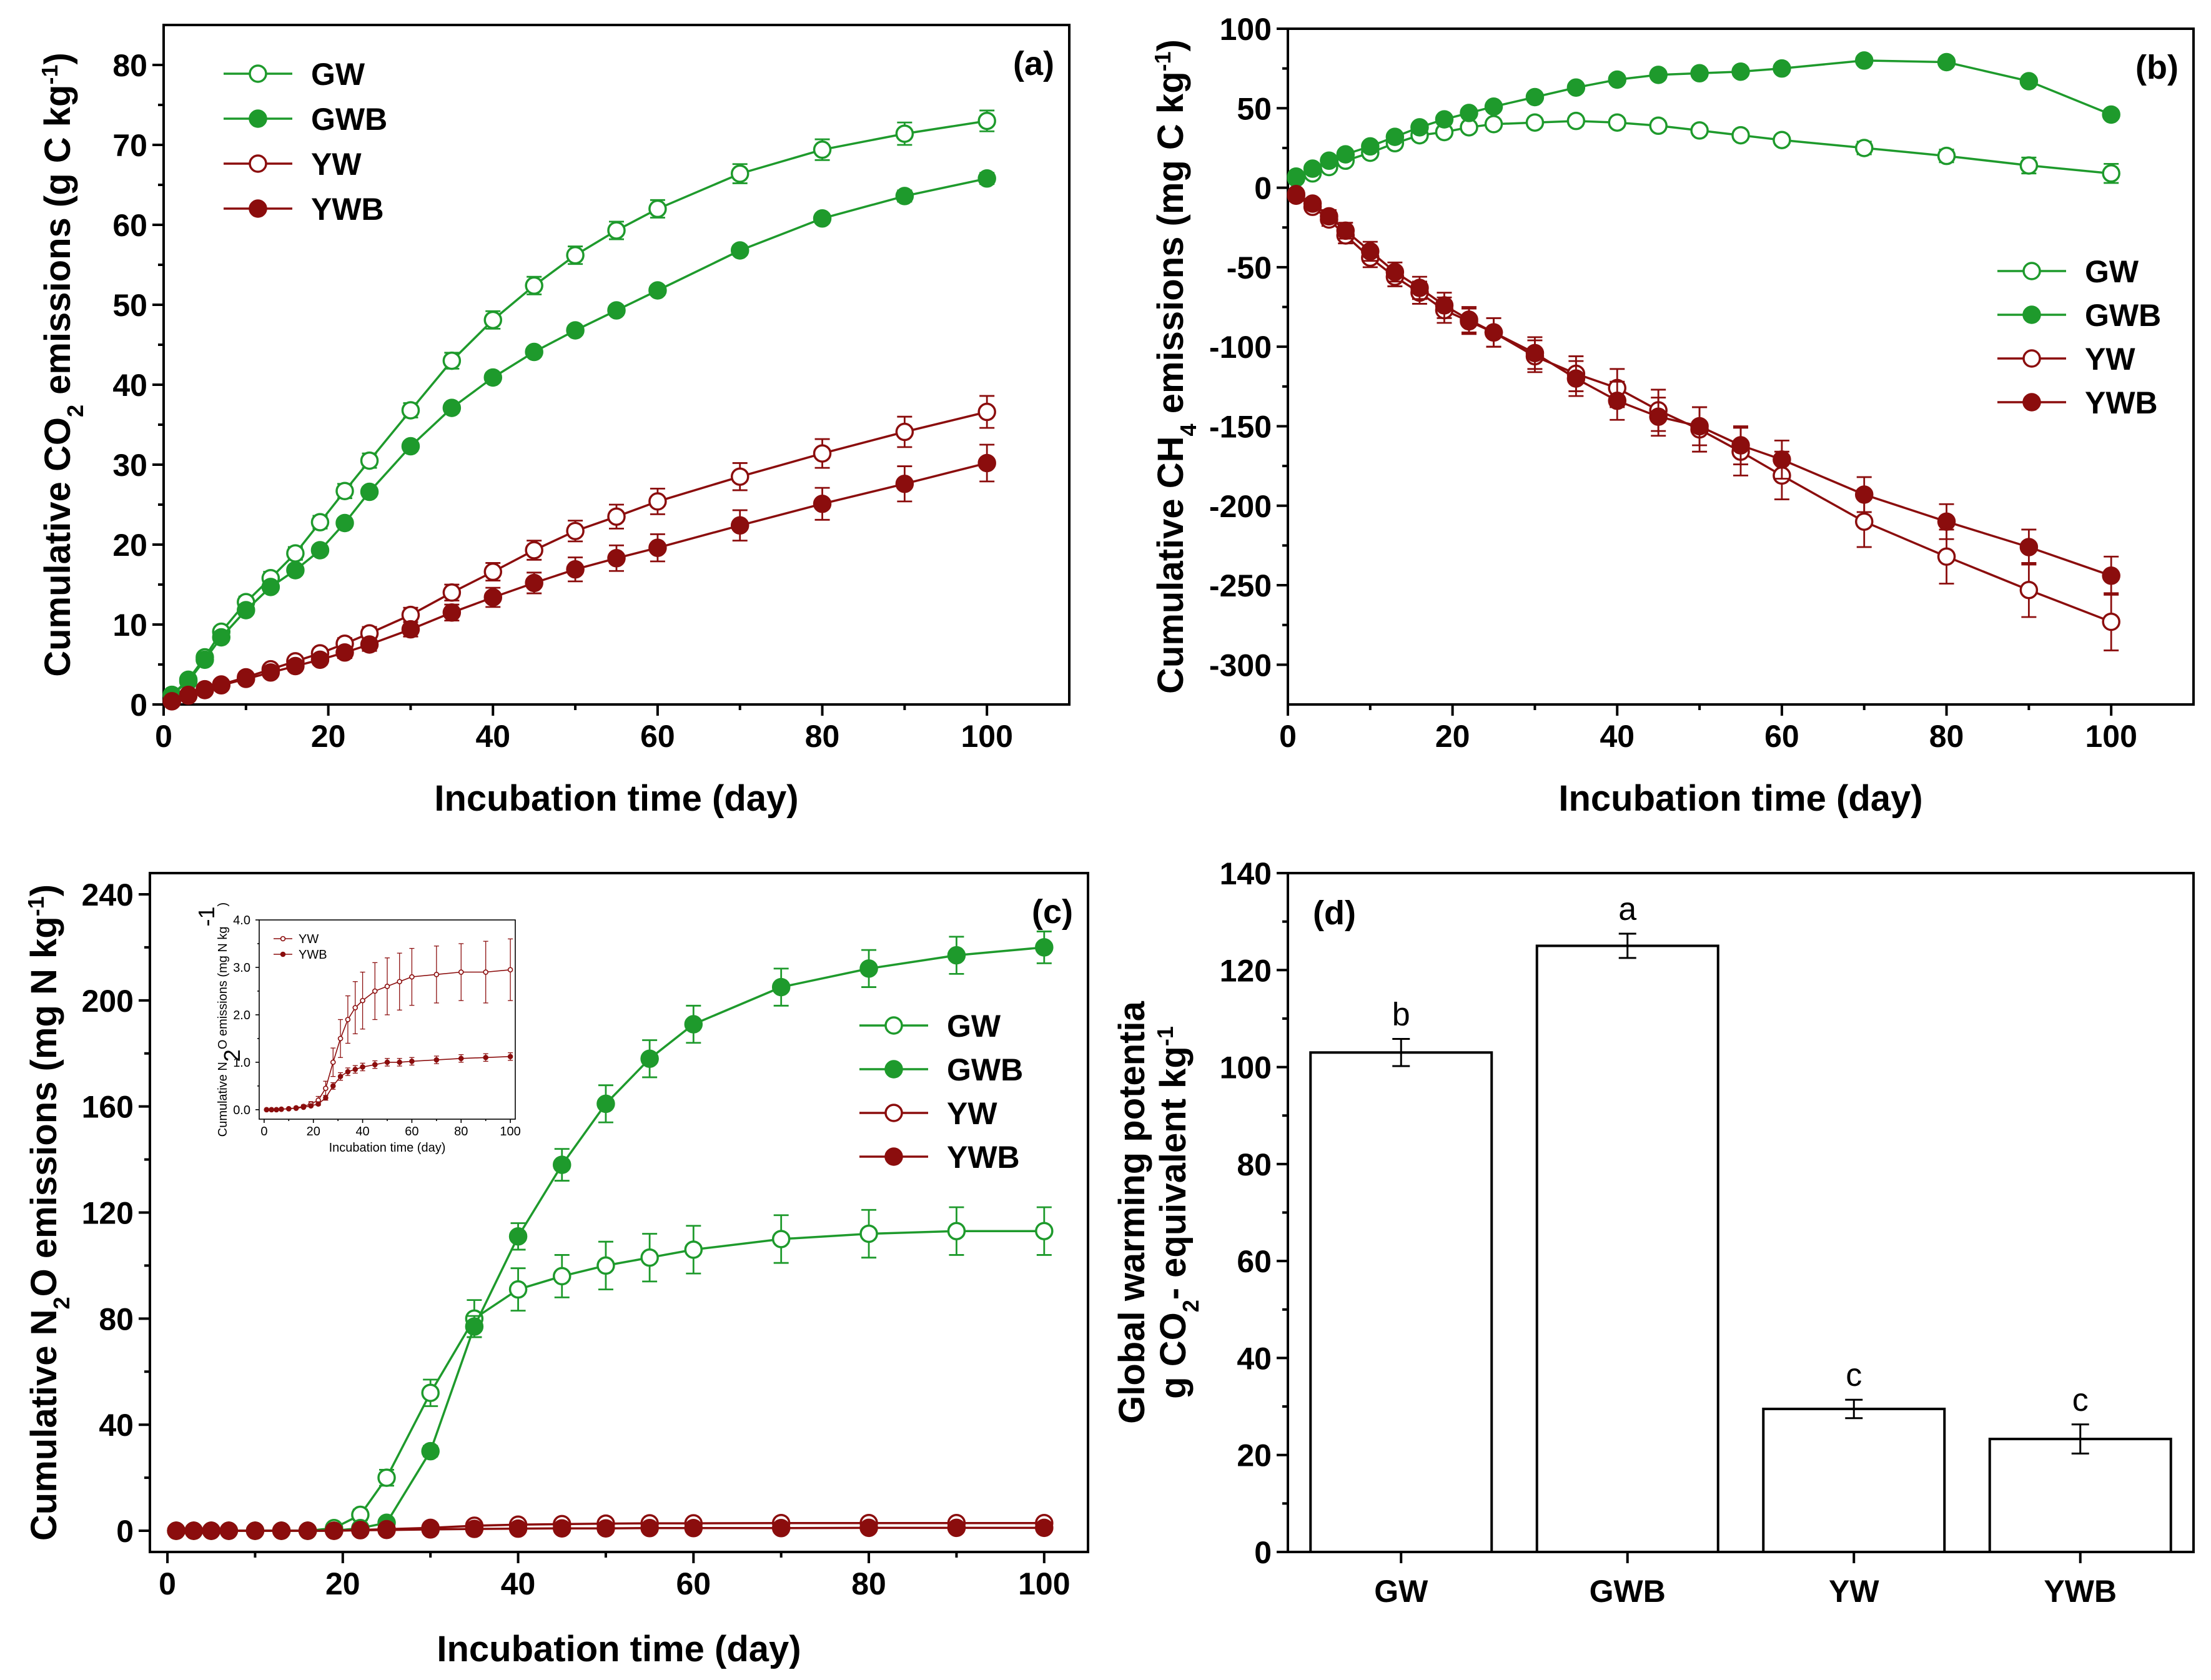 This screenshot has height=1680, width=2211. What do you see at coordinates (1254, 1164) in the screenshot?
I see `y-tick-label: 80` at bounding box center [1254, 1164].